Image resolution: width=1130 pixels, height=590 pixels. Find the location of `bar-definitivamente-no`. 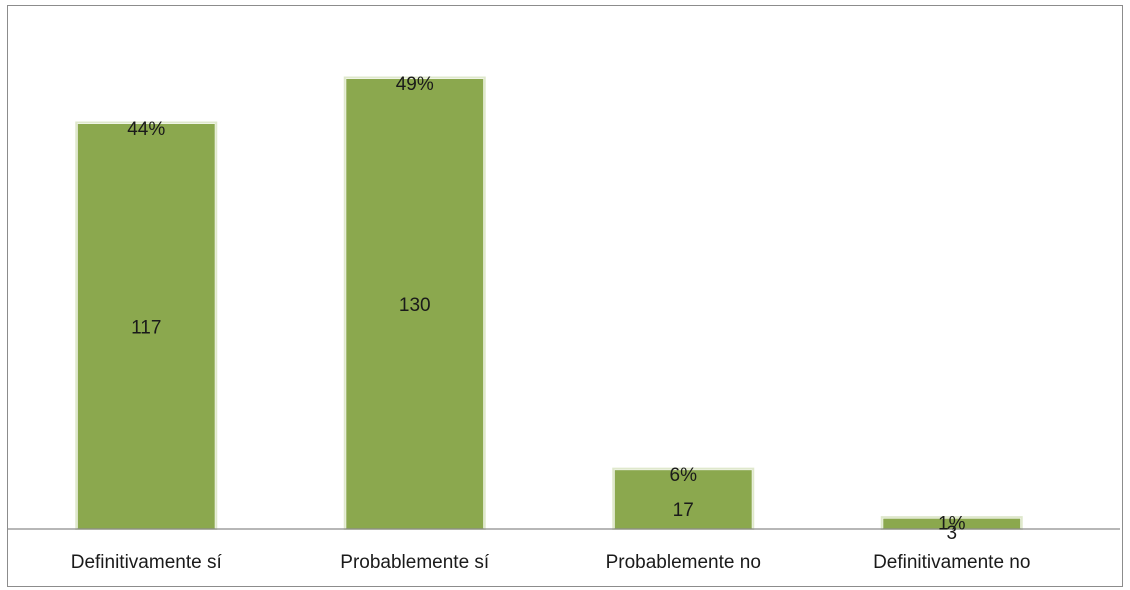

bar-definitivamente-no is located at coordinates (952, 523).